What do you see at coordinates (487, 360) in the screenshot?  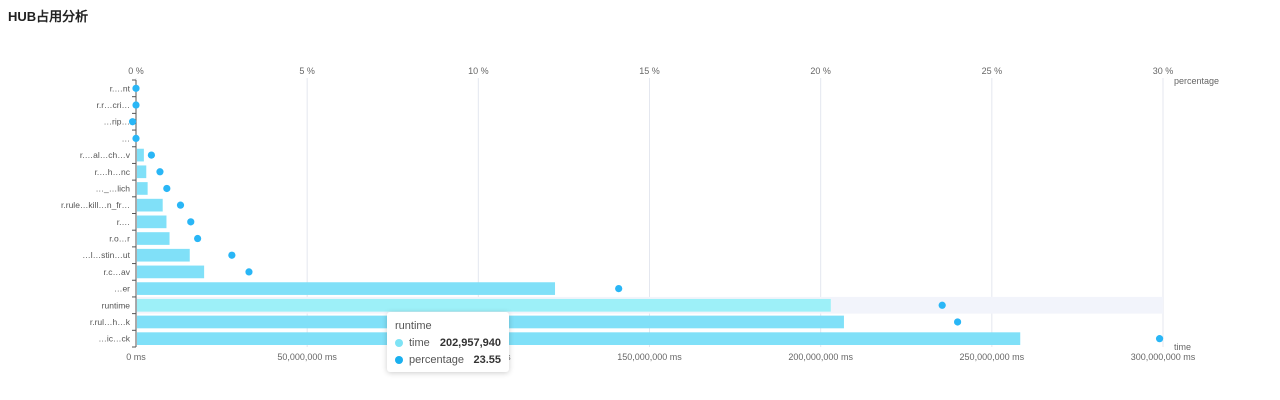 I see `tooltip-percentage-value: 23.55` at bounding box center [487, 360].